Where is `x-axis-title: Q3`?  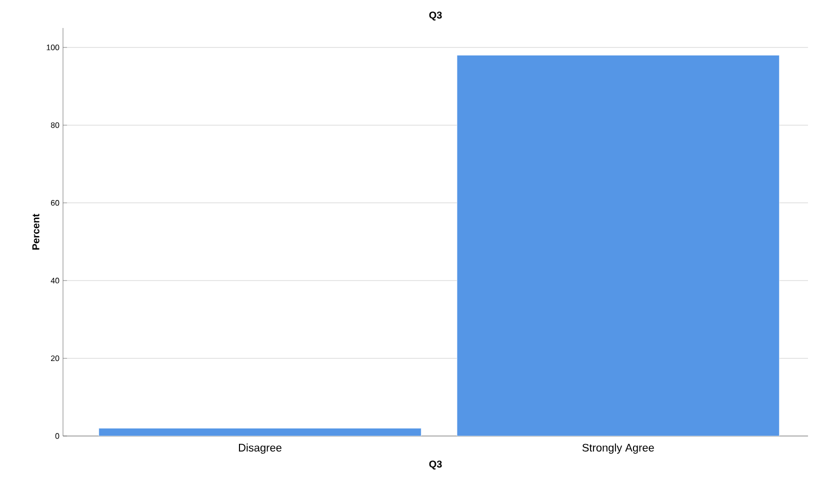 x-axis-title: Q3 is located at coordinates (435, 465).